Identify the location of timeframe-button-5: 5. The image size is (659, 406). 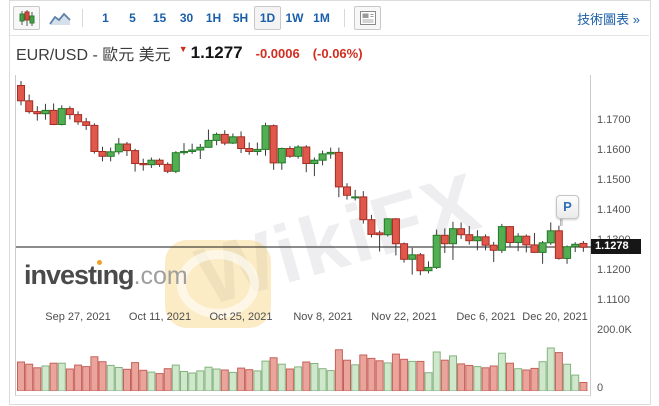
(132, 18).